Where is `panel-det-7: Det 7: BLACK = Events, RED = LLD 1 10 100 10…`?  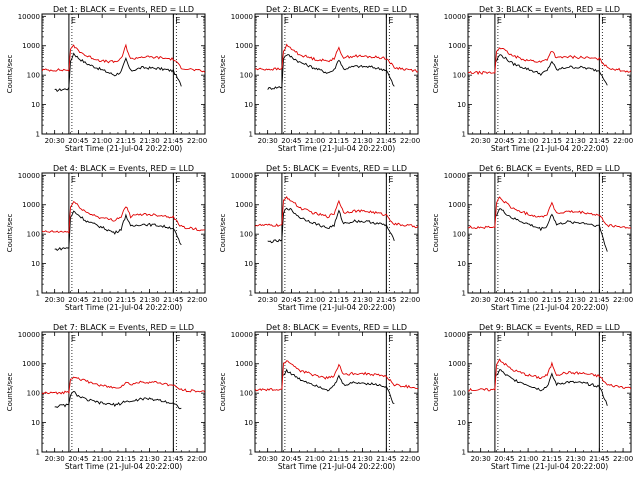
panel-det-7: Det 7: BLACK = Events, RED = LLD 1 10 100 10… is located at coordinates (106, 397).